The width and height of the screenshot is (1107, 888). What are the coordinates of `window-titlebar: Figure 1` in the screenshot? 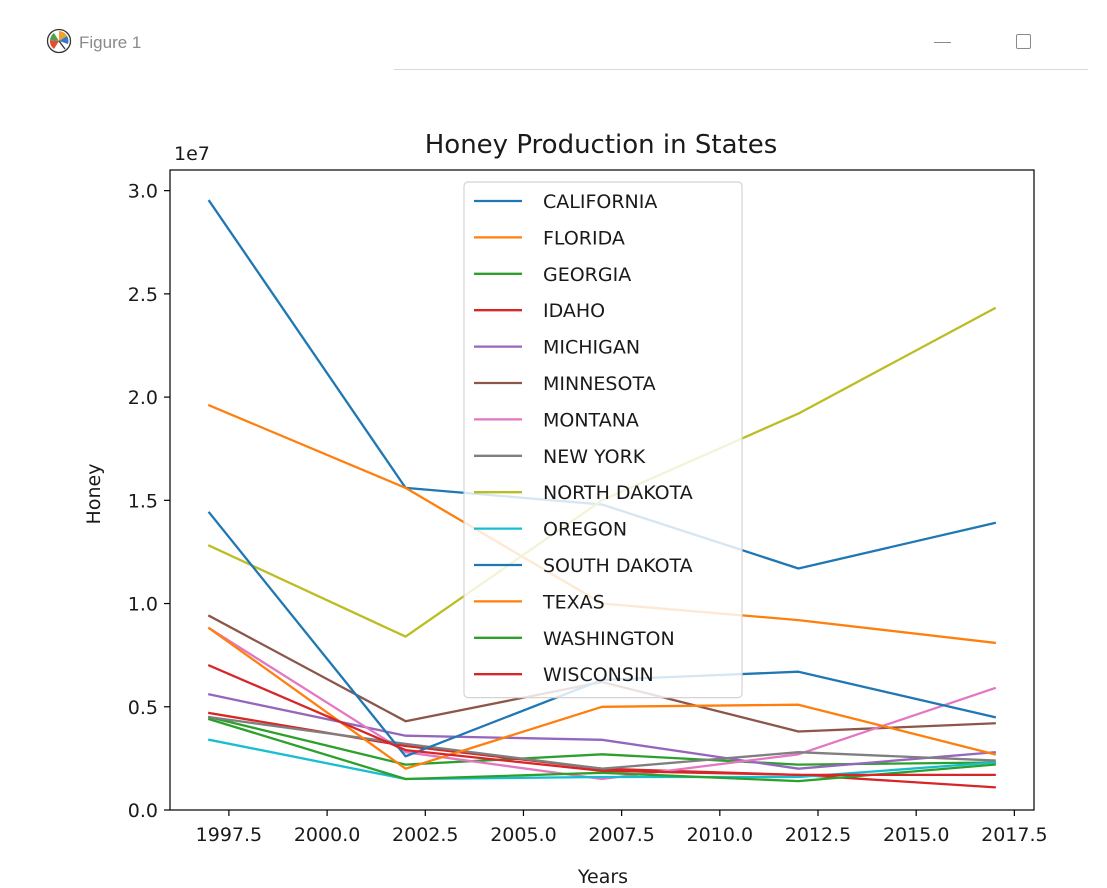 It's located at (553, 43).